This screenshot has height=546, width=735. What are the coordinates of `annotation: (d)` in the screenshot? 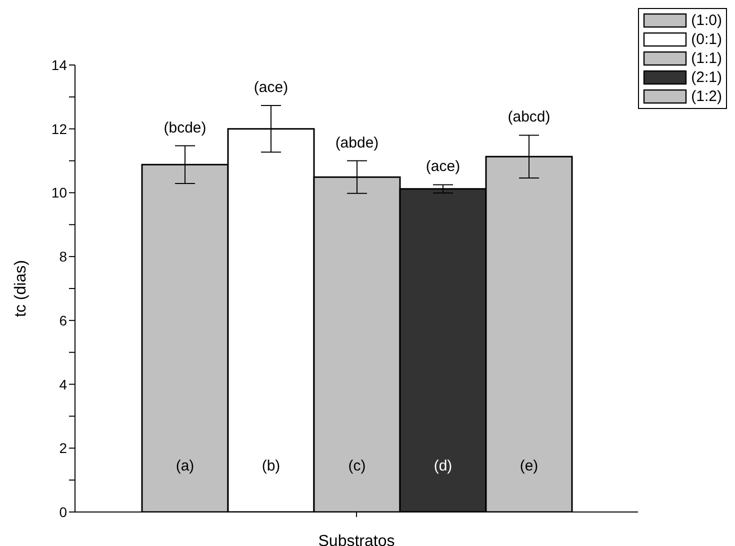 It's located at (443, 466).